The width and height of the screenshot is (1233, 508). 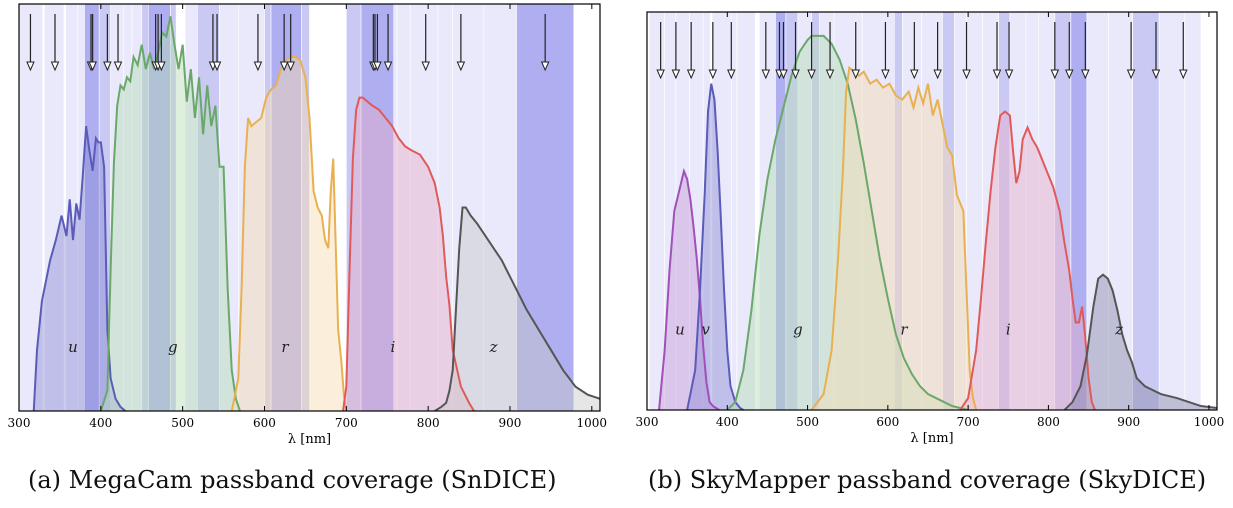 What do you see at coordinates (705, 329) in the screenshot?
I see `band-label-v: v` at bounding box center [705, 329].